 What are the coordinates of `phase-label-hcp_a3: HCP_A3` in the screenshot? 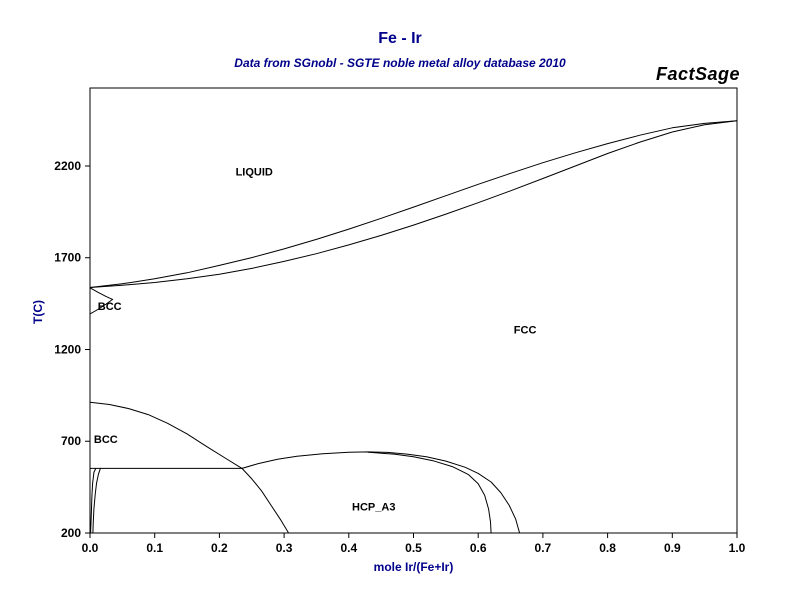 It's located at (373, 507).